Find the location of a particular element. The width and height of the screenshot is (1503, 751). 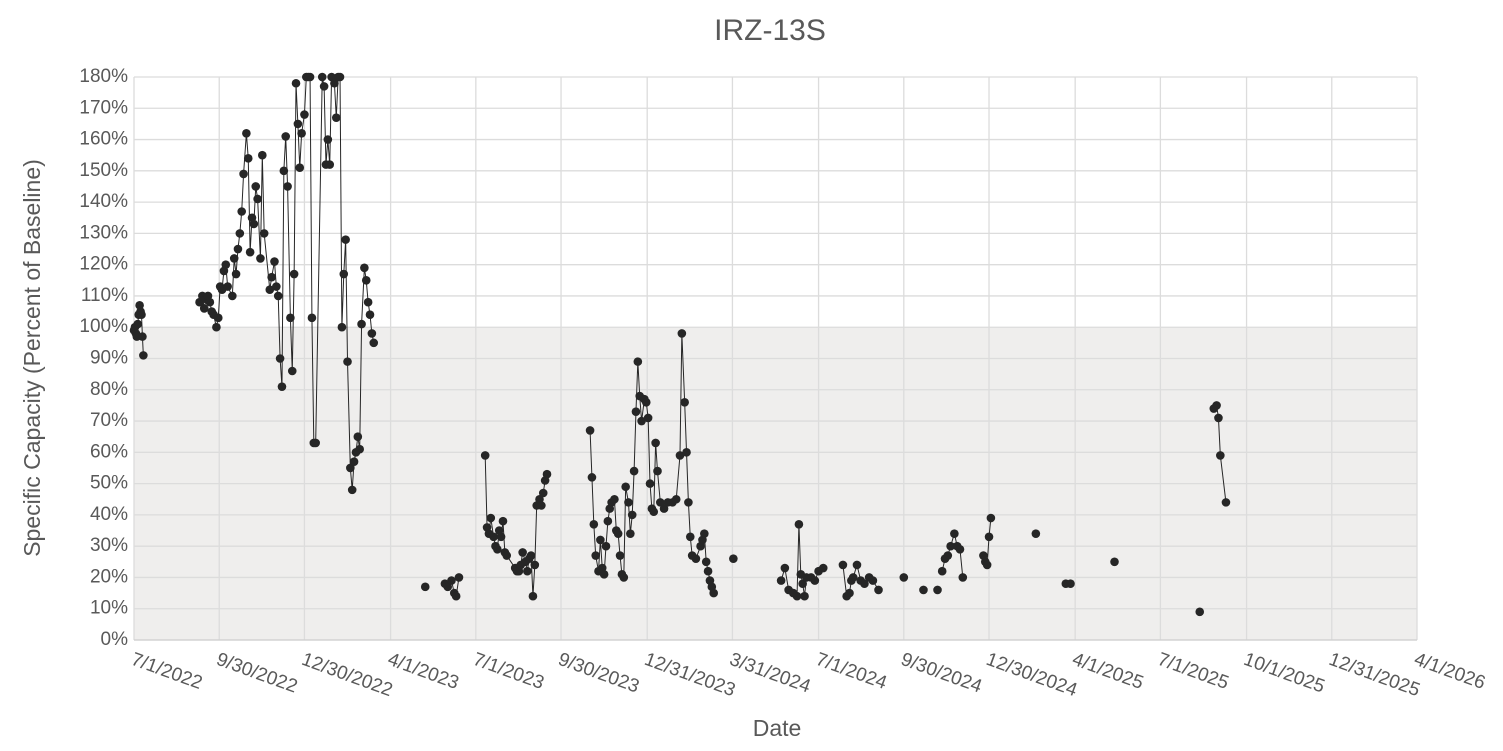

y-tick-label: 0% is located at coordinates (115, 639).